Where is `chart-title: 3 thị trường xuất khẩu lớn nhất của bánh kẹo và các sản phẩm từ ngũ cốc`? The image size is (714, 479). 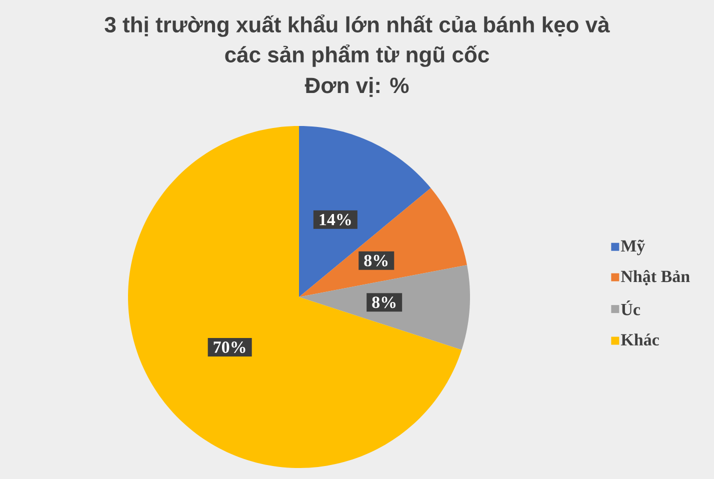 chart-title: 3 thị trường xuất khẩu lớn nhất của bánh kẹo và các sản phẩm từ ngũ cốc is located at coordinates (357, 40).